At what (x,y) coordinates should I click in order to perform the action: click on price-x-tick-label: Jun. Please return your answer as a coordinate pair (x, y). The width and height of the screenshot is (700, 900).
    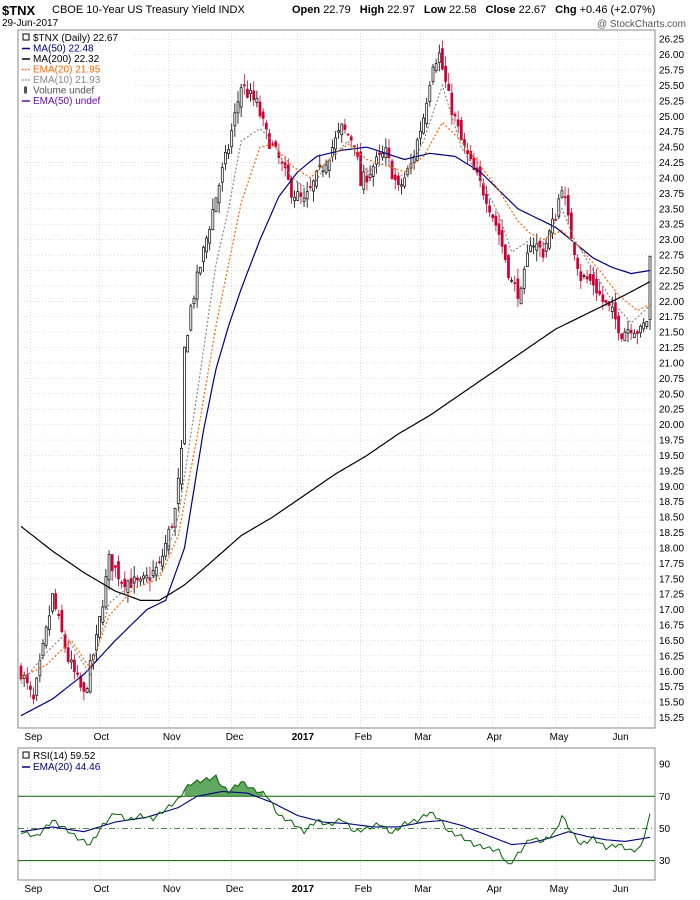
    Looking at the image, I should click on (621, 737).